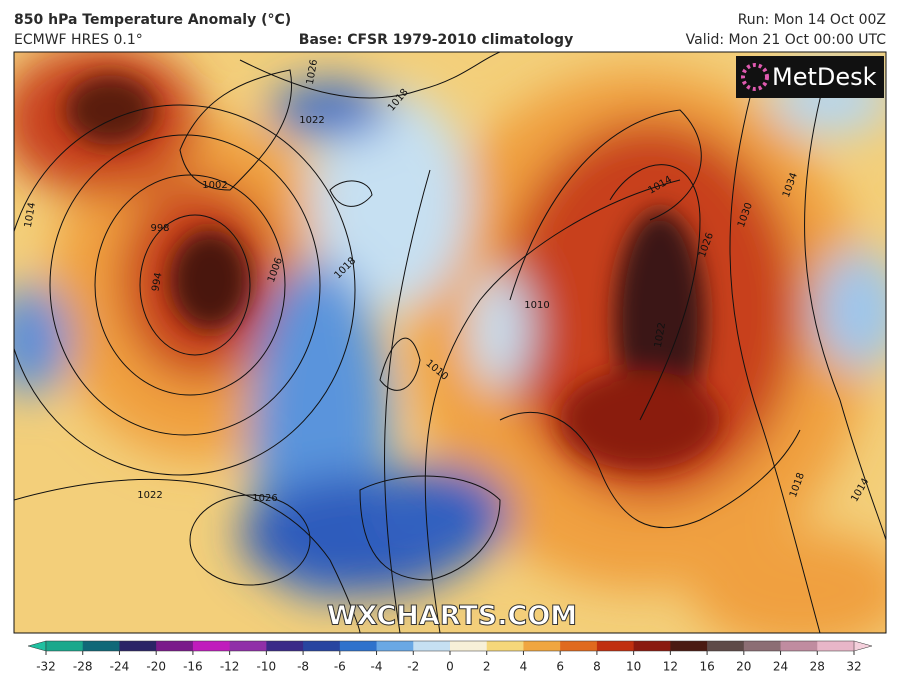 This screenshot has height=693, width=900. I want to click on logo-icon, so click(755, 77).